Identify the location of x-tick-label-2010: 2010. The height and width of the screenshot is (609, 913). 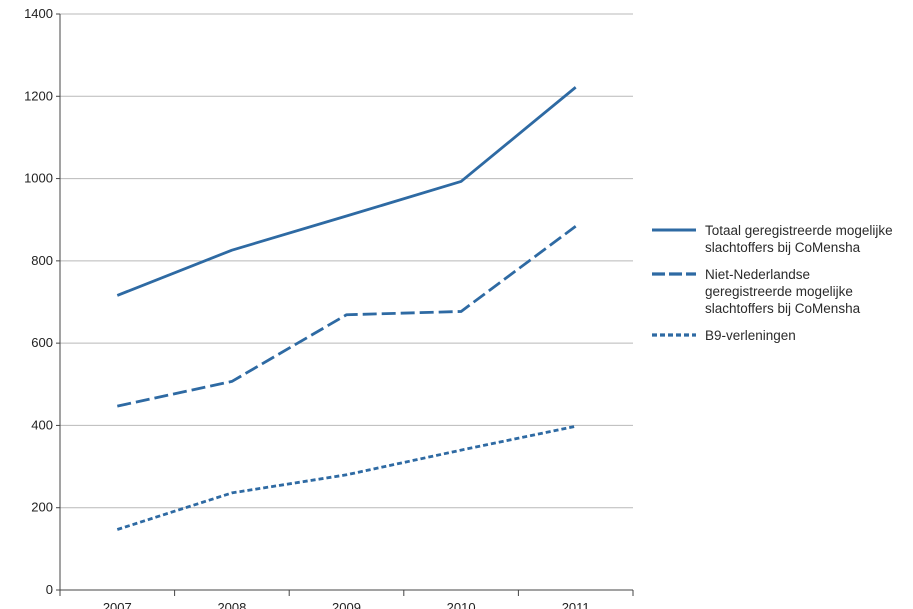
(461, 604).